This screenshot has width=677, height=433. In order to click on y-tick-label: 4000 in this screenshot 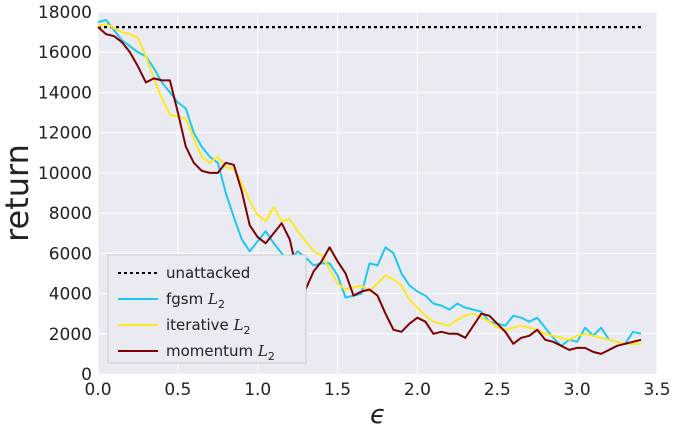, I will do `click(70, 295)`.